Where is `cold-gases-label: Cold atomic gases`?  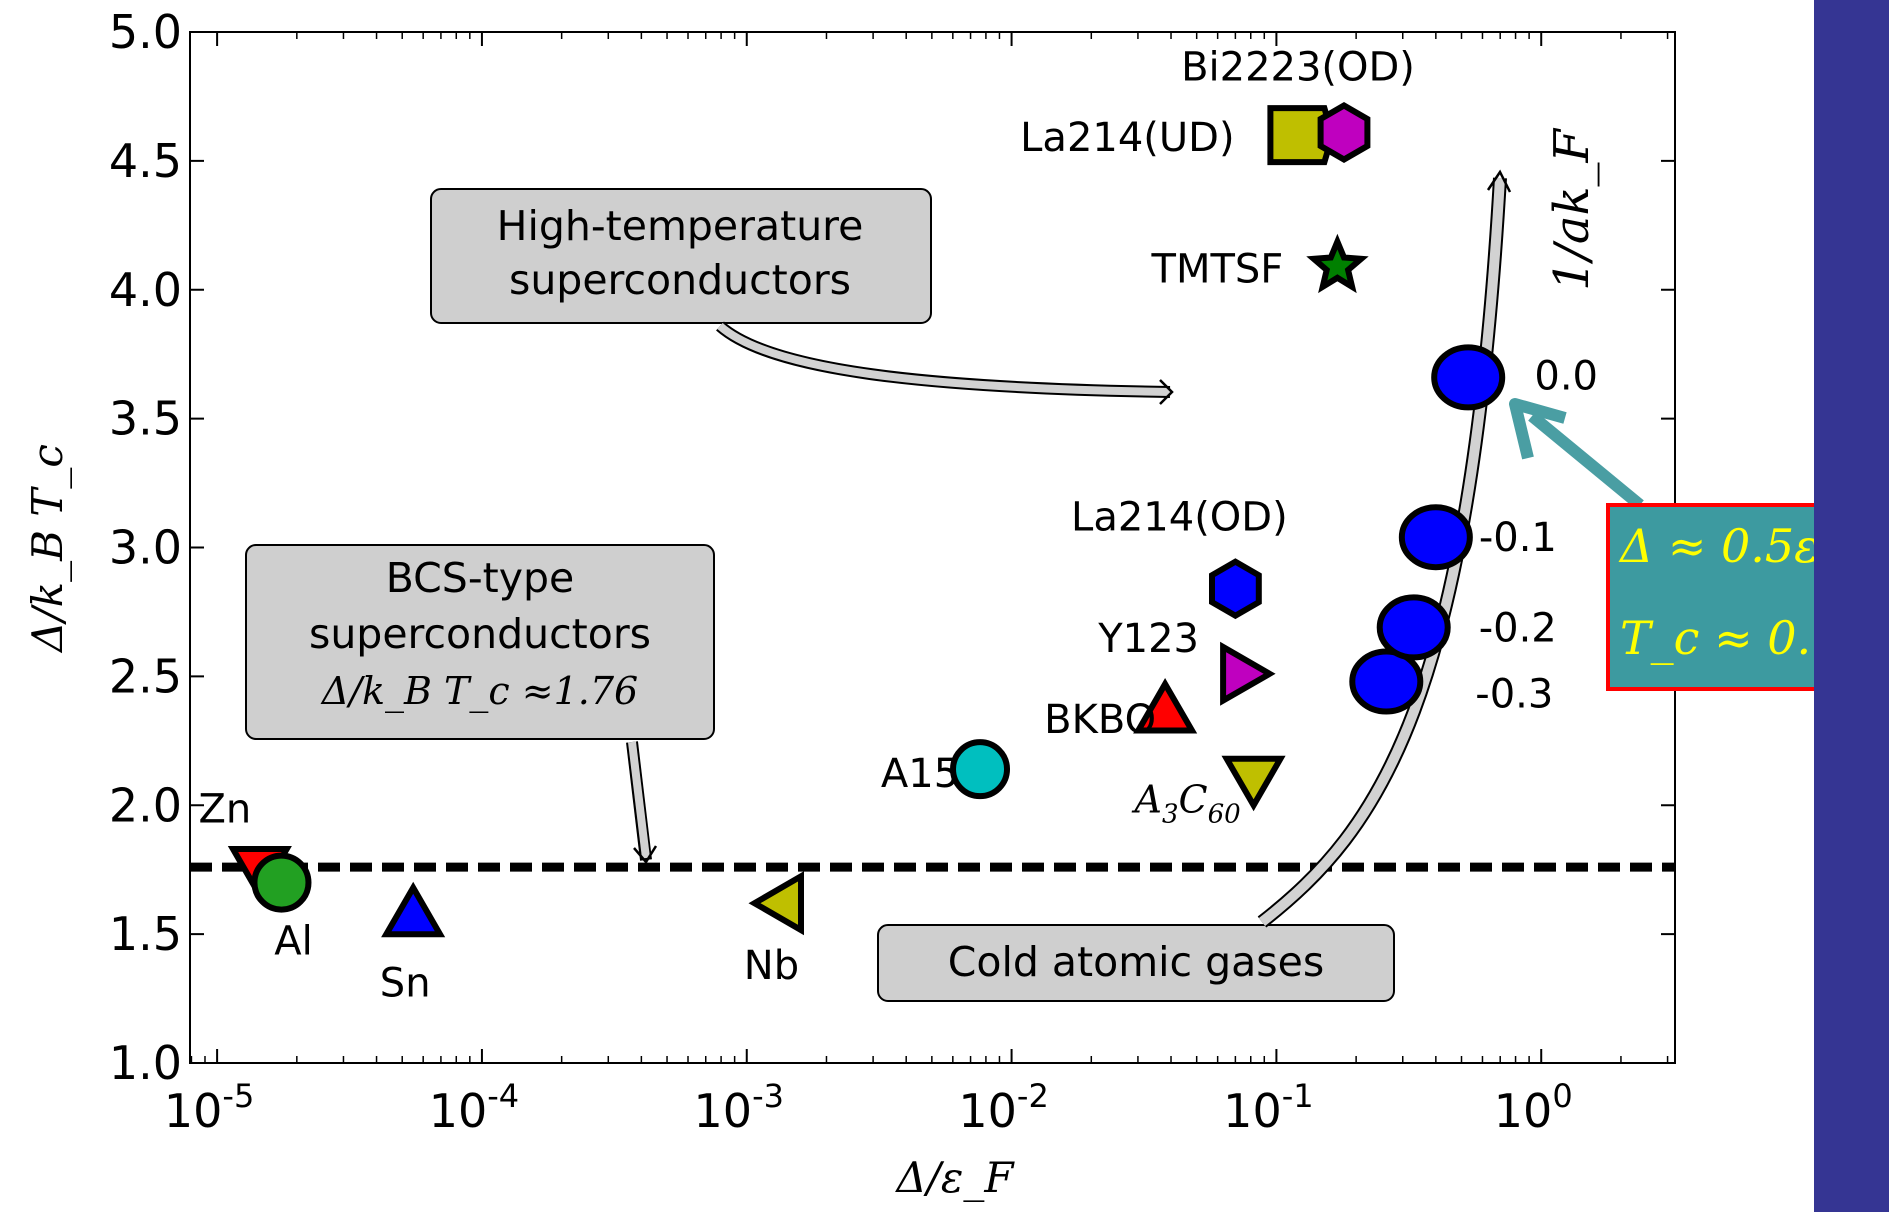 cold-gases-label: Cold atomic gases is located at coordinates (1136, 962).